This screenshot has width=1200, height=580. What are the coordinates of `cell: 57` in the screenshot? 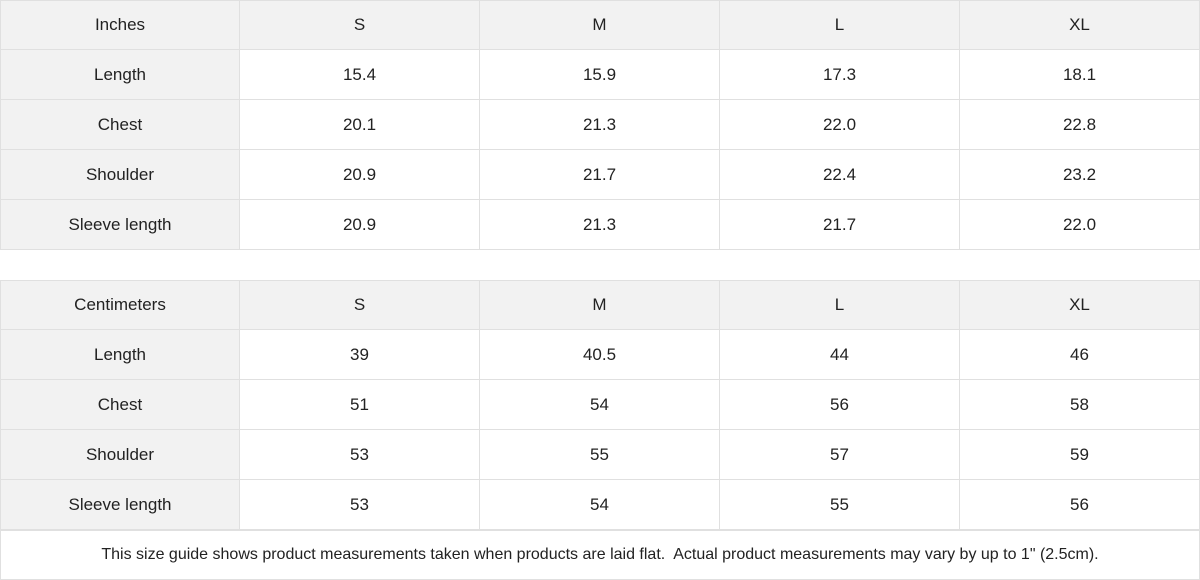 It's located at (840, 455).